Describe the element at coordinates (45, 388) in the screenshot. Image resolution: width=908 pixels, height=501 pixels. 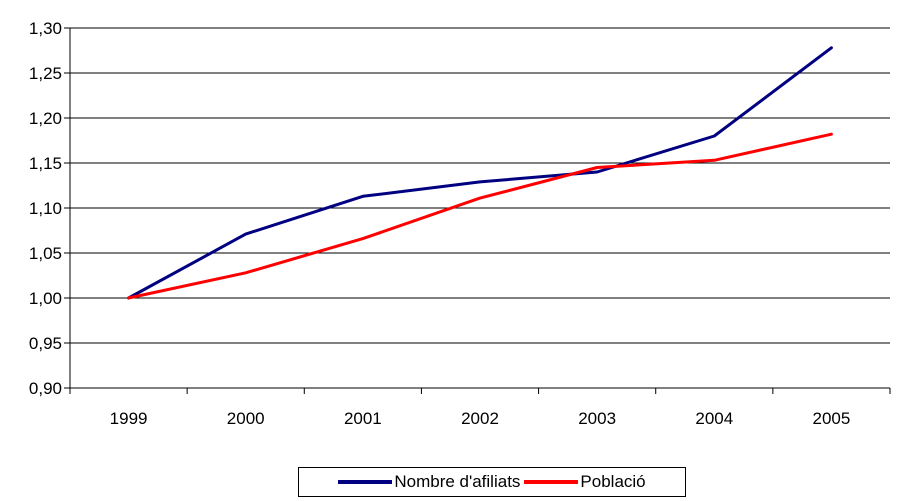
I see `y-tick-label: 0,90` at that location.